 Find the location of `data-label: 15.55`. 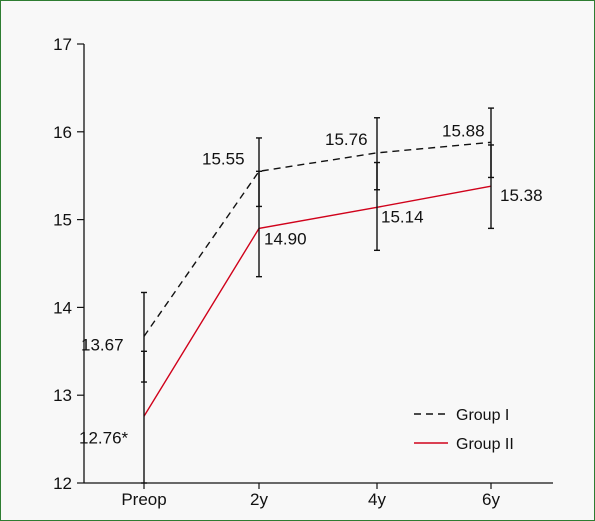

data-label: 15.55 is located at coordinates (223, 158).